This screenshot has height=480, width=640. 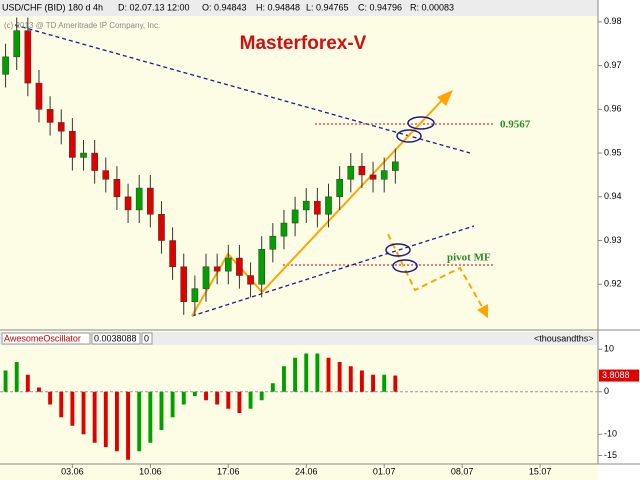 I want to click on arrow-head, so click(x=445, y=98).